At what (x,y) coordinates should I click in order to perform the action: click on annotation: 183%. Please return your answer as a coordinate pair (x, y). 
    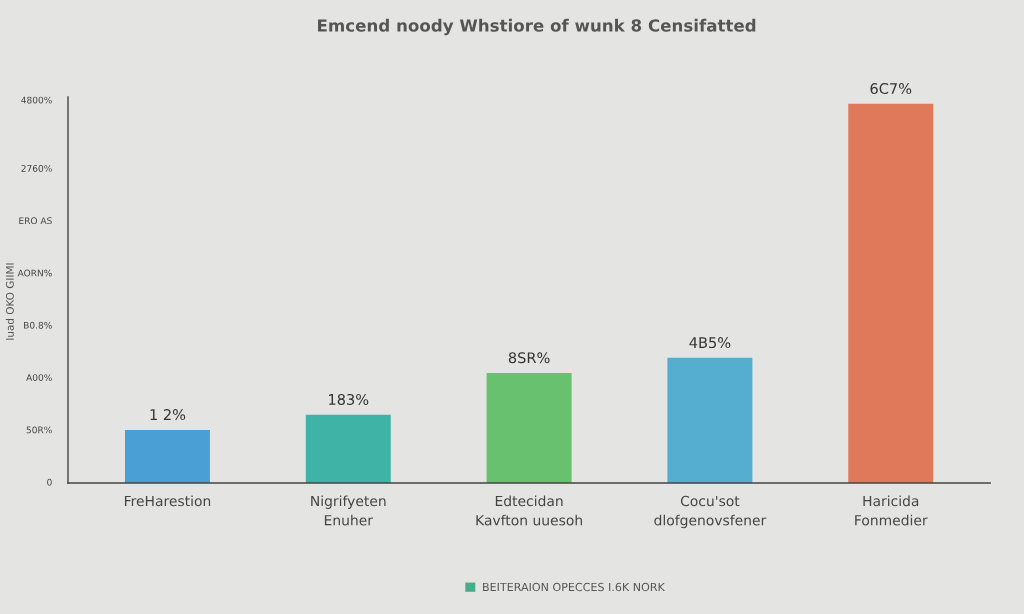
    Looking at the image, I should click on (349, 399).